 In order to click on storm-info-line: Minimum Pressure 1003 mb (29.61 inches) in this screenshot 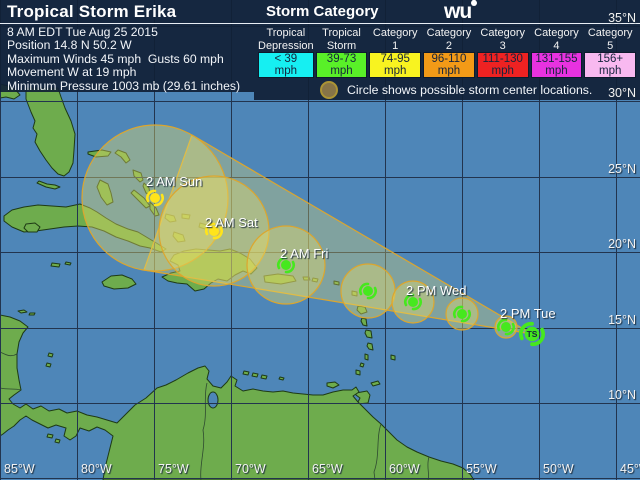, I will do `click(124, 85)`.